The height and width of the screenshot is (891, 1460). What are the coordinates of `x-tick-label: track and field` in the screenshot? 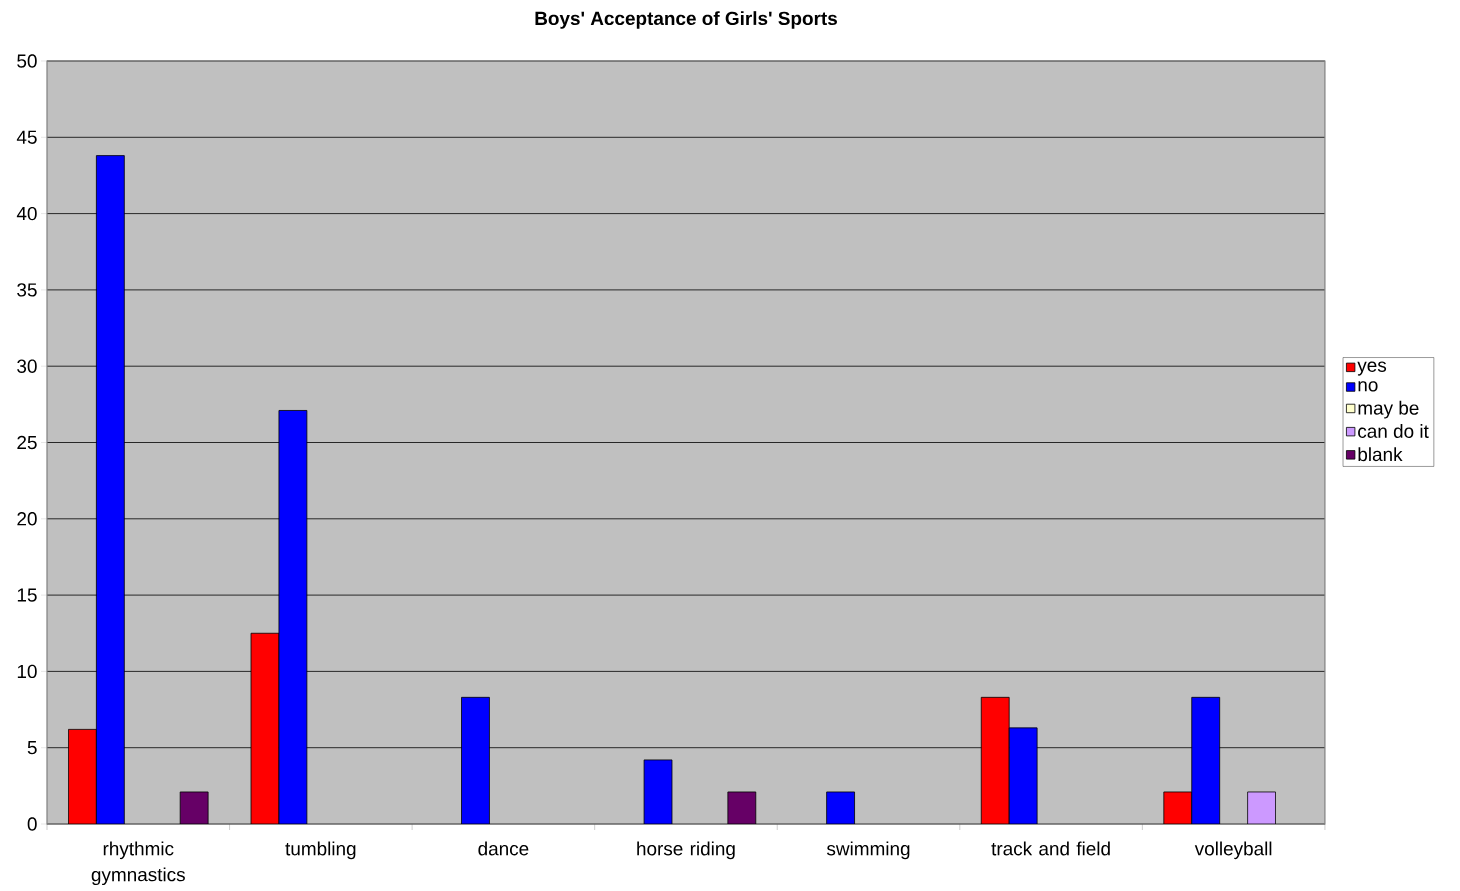 It's located at (1050, 848).